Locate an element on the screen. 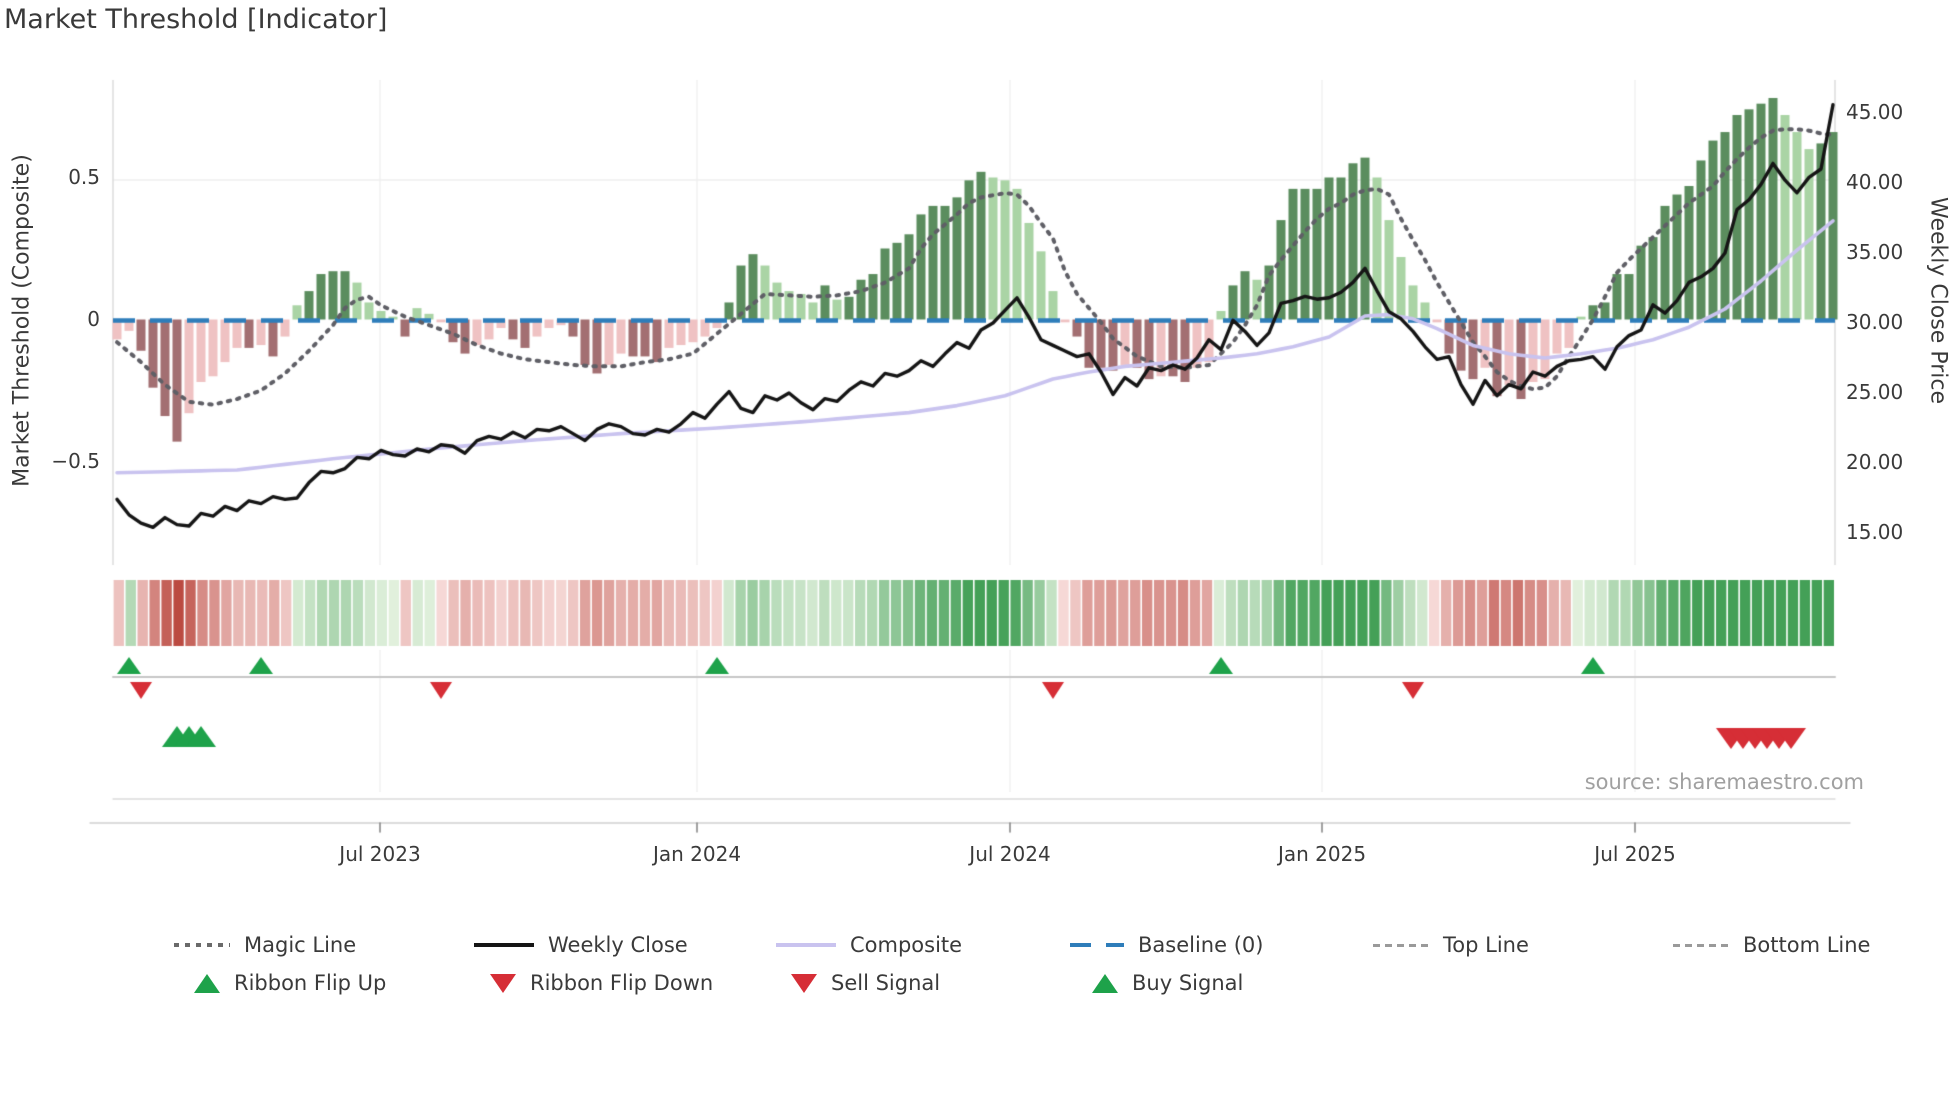  legend-item-flipdown: Ribbon Flip Down is located at coordinates (601, 983).